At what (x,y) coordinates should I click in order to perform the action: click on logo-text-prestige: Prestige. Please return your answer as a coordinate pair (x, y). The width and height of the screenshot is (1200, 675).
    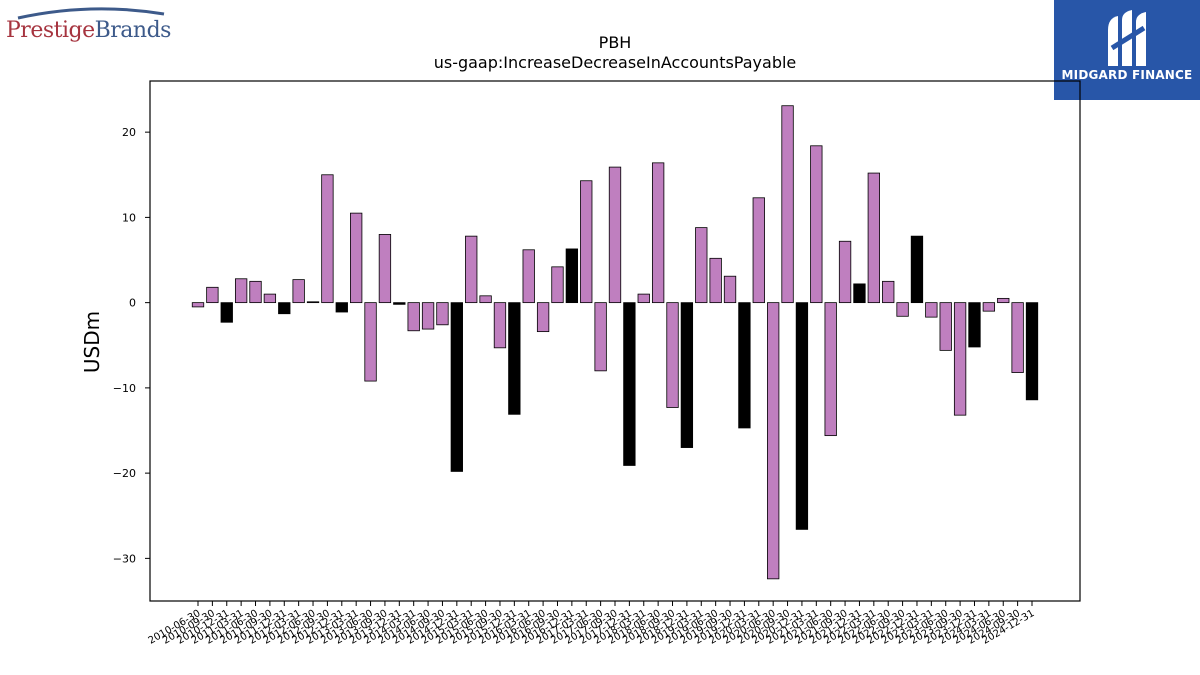
    Looking at the image, I should click on (50, 30).